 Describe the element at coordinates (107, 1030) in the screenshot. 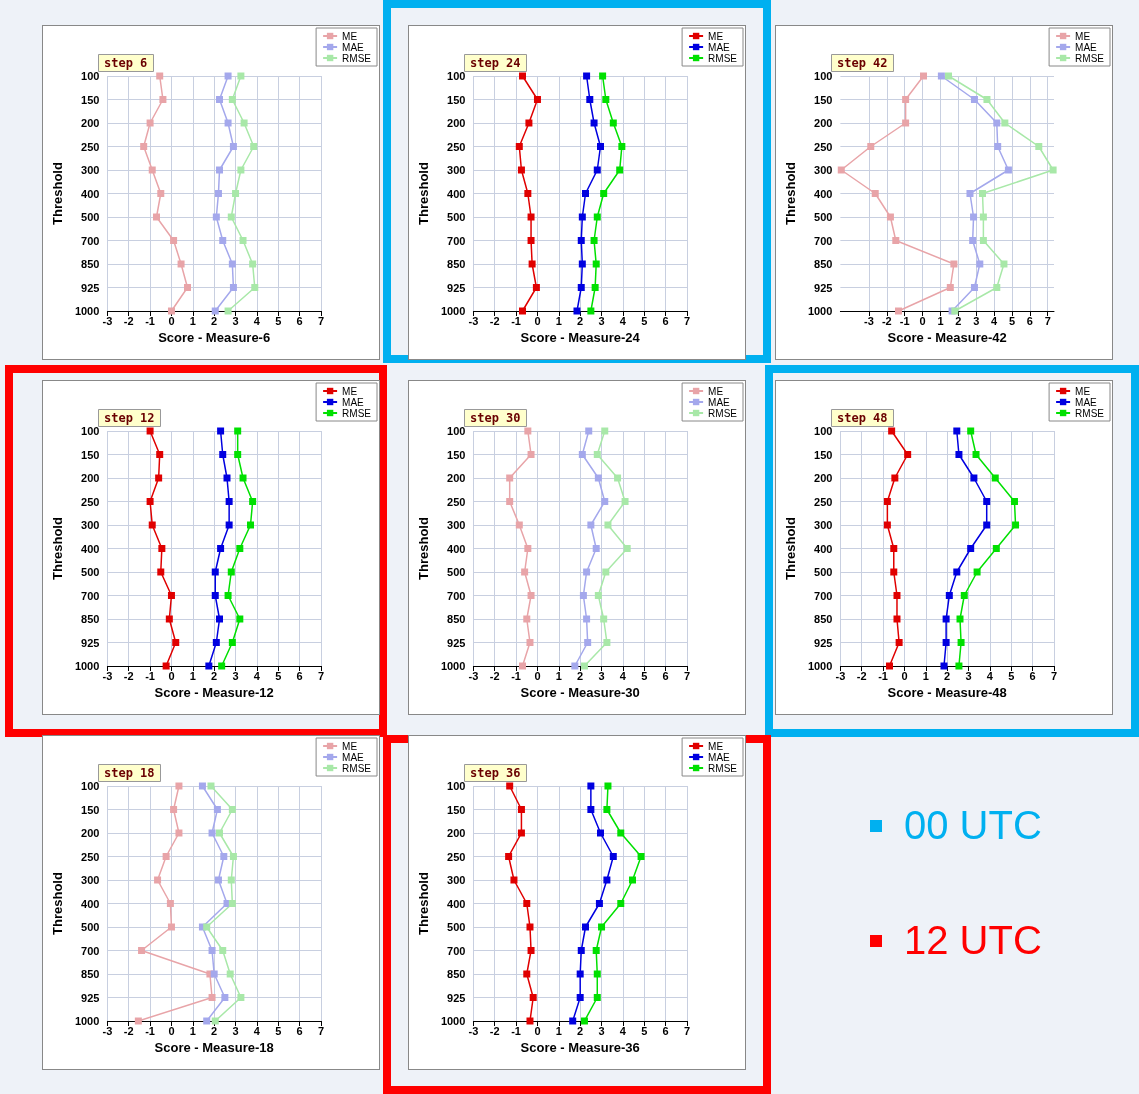

I see `x-tick-label: -3` at that location.